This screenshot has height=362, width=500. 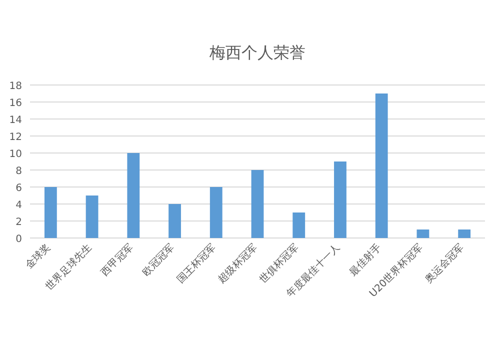 I want to click on x-tick-label: 金球奖, so click(x=38, y=257).